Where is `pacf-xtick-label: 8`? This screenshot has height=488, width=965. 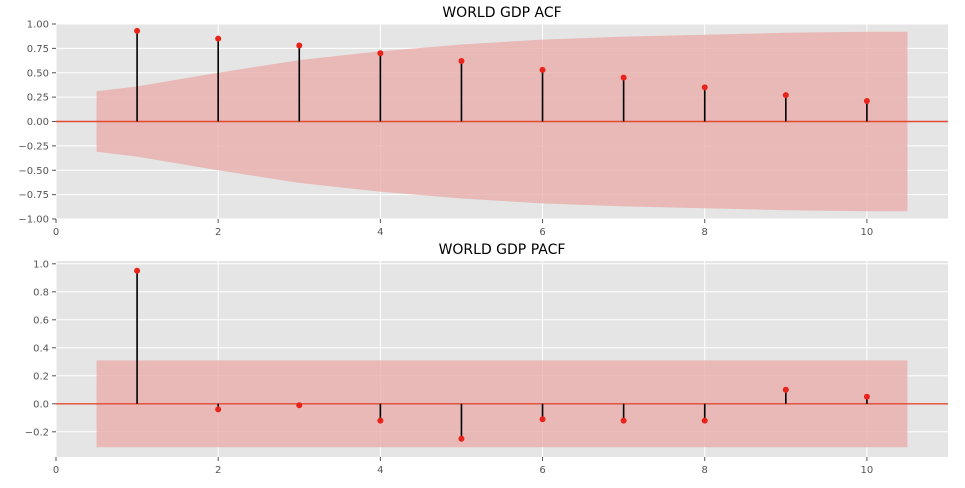
pacf-xtick-label: 8 is located at coordinates (705, 470).